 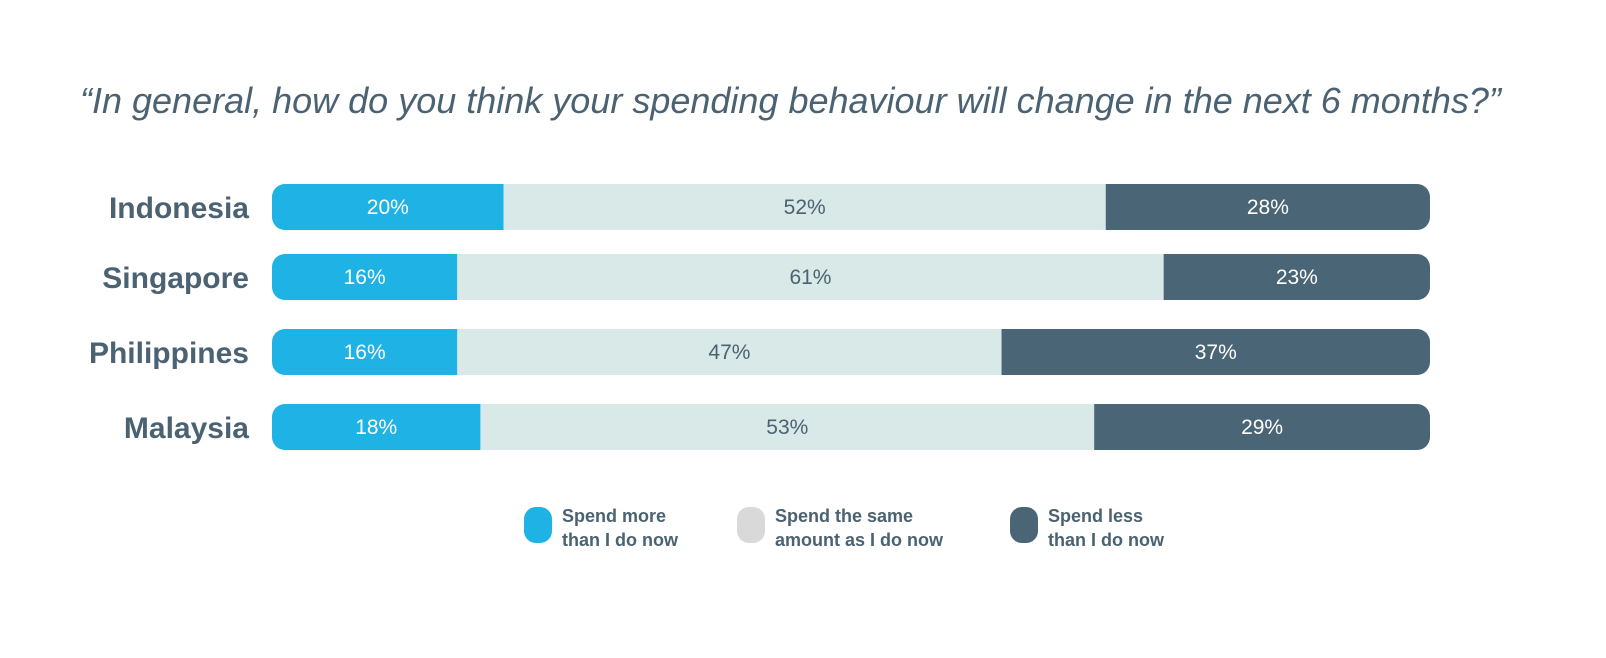 I want to click on legend-item-spend-less: Spend less than I do now, so click(x=1087, y=528).